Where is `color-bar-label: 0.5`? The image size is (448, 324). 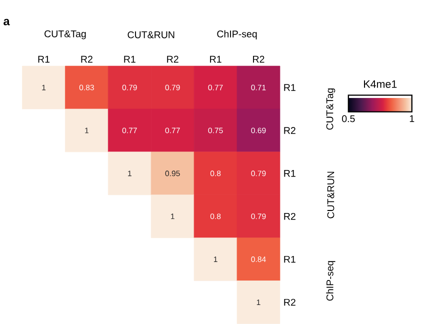 color-bar-label: 0.5 is located at coordinates (348, 118).